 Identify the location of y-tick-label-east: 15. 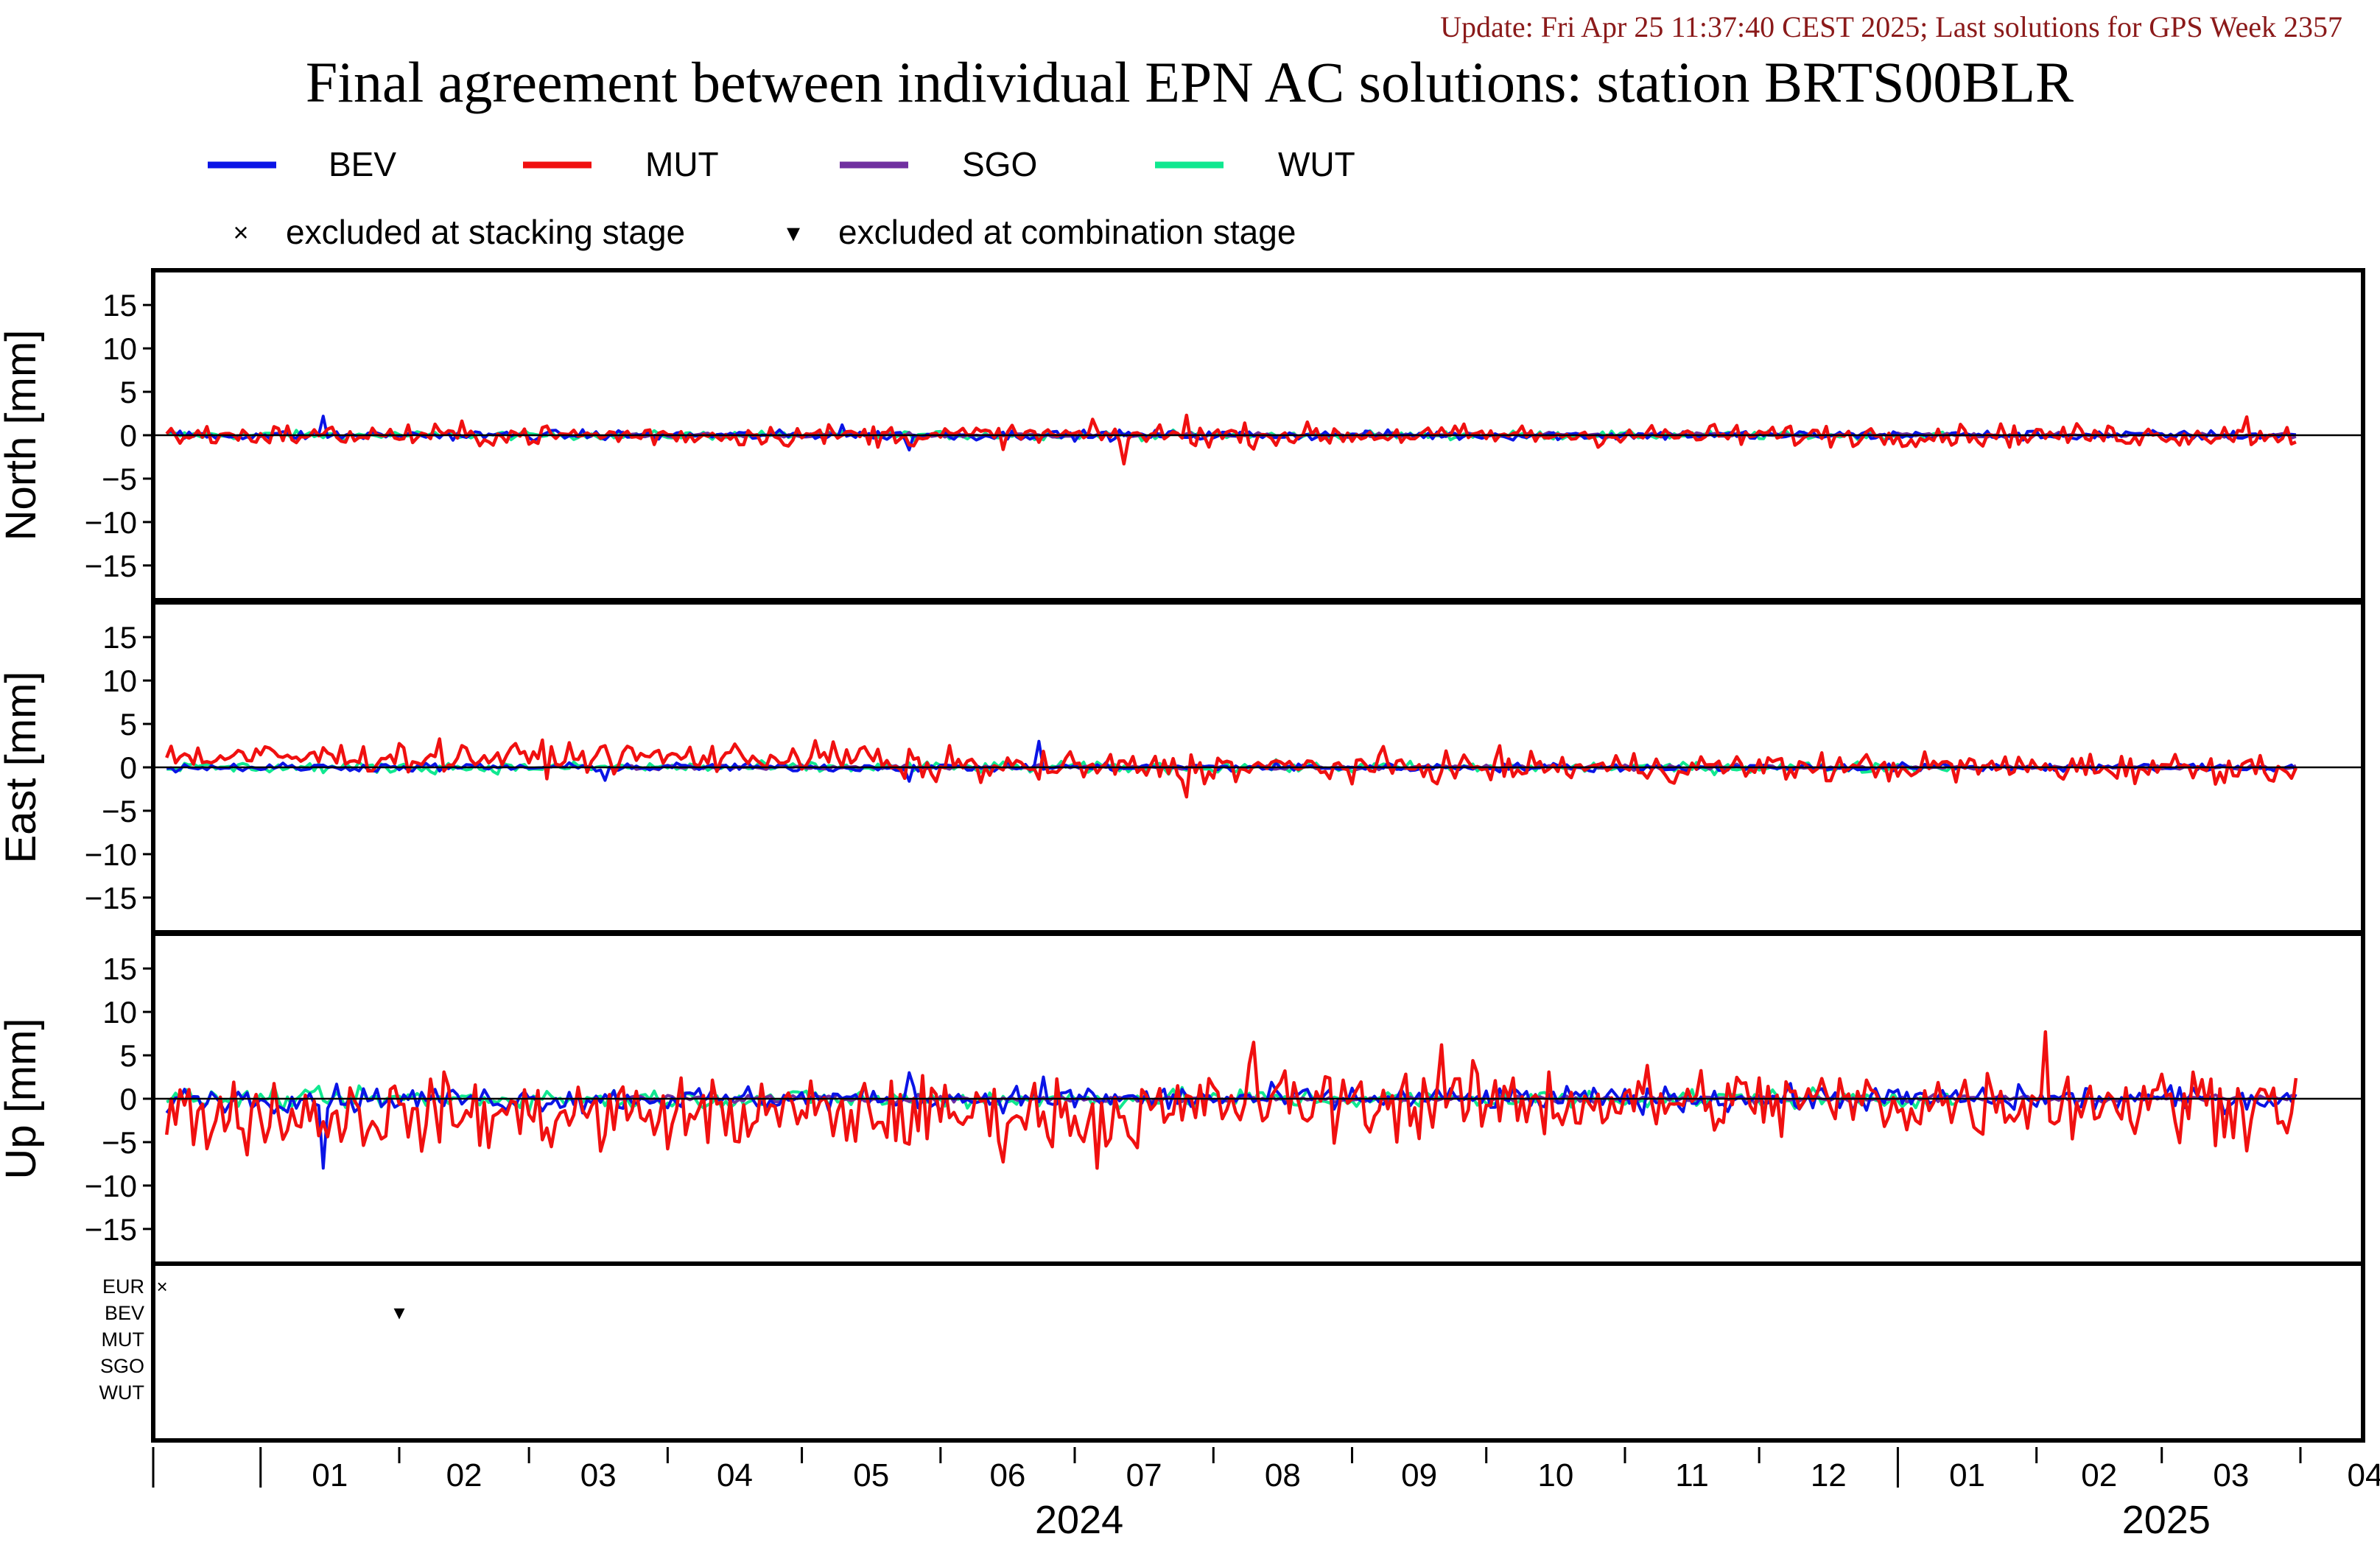
(119, 638).